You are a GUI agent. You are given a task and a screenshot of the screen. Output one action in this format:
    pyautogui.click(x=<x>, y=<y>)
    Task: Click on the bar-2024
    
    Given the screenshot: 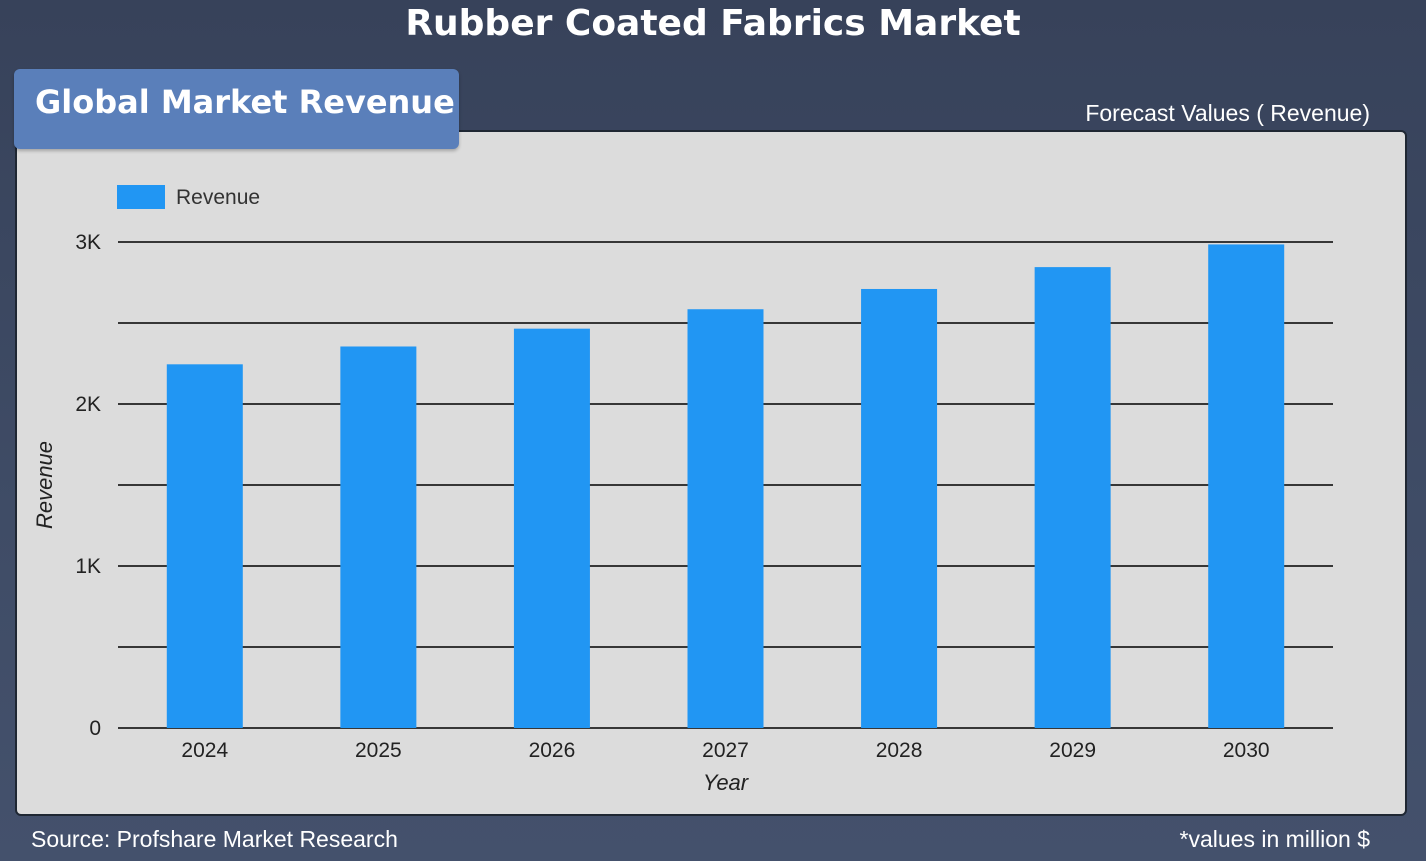 What is the action you would take?
    pyautogui.click(x=204, y=546)
    